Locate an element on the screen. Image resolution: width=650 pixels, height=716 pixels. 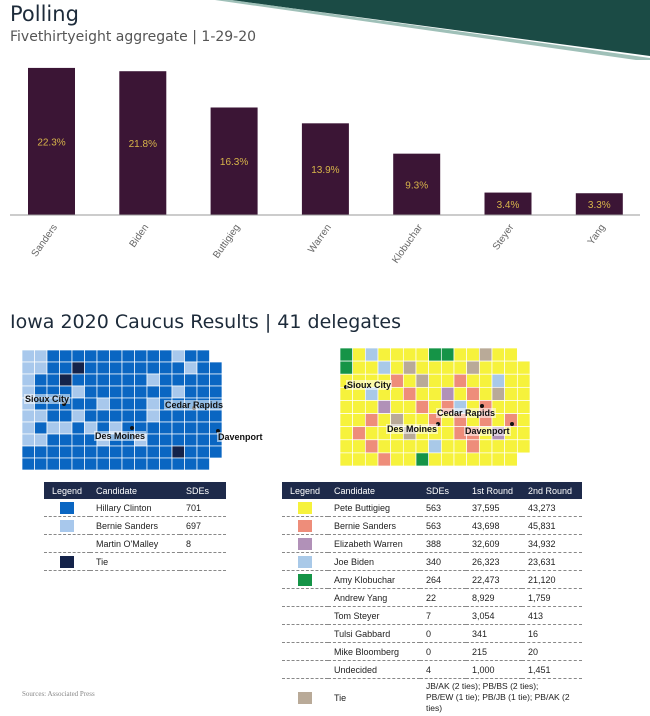
column-header-legend: Legend is located at coordinates (67, 490).